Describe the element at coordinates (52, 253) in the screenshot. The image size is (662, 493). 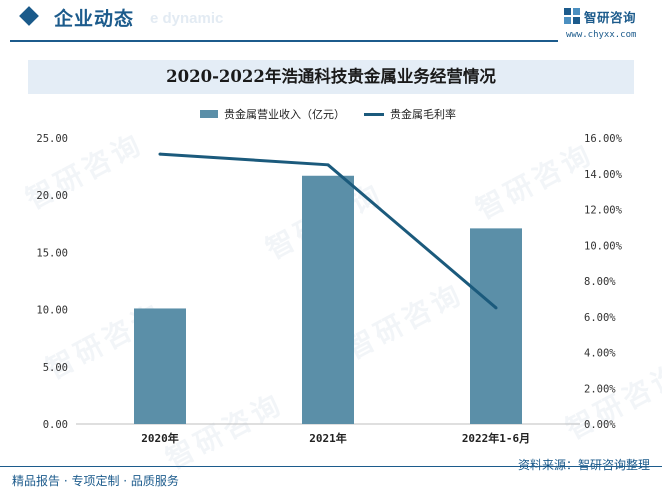
I see `y-left-tick-label: 15.00` at that location.